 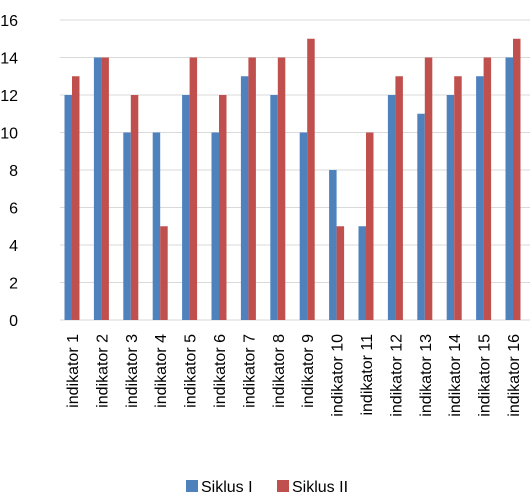 What do you see at coordinates (455, 375) in the screenshot?
I see `x-tick-label: indikator 14` at bounding box center [455, 375].